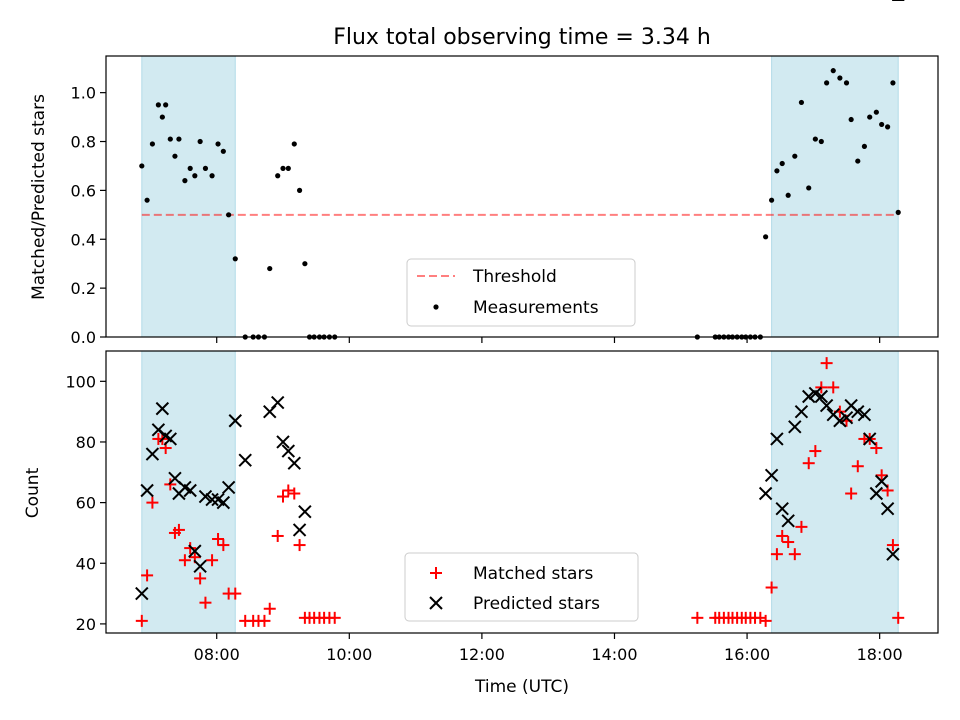  I want to click on legend-predicted-swatch, so click(436, 603).